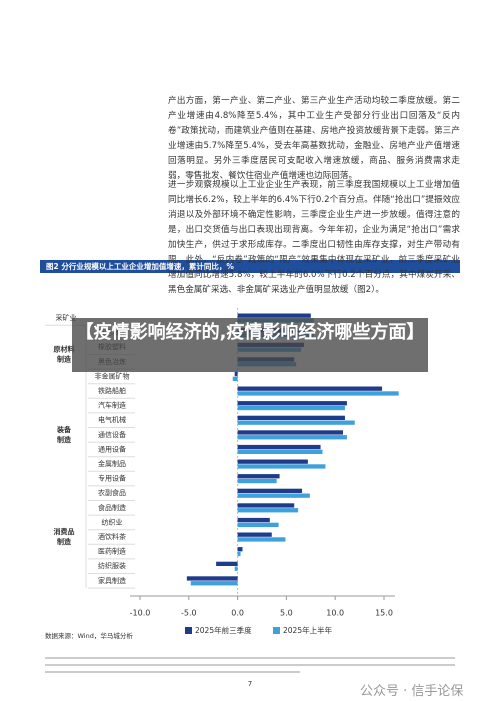 Image resolution: width=500 pixels, height=701 pixels. I want to click on figure-header, so click(250, 266).